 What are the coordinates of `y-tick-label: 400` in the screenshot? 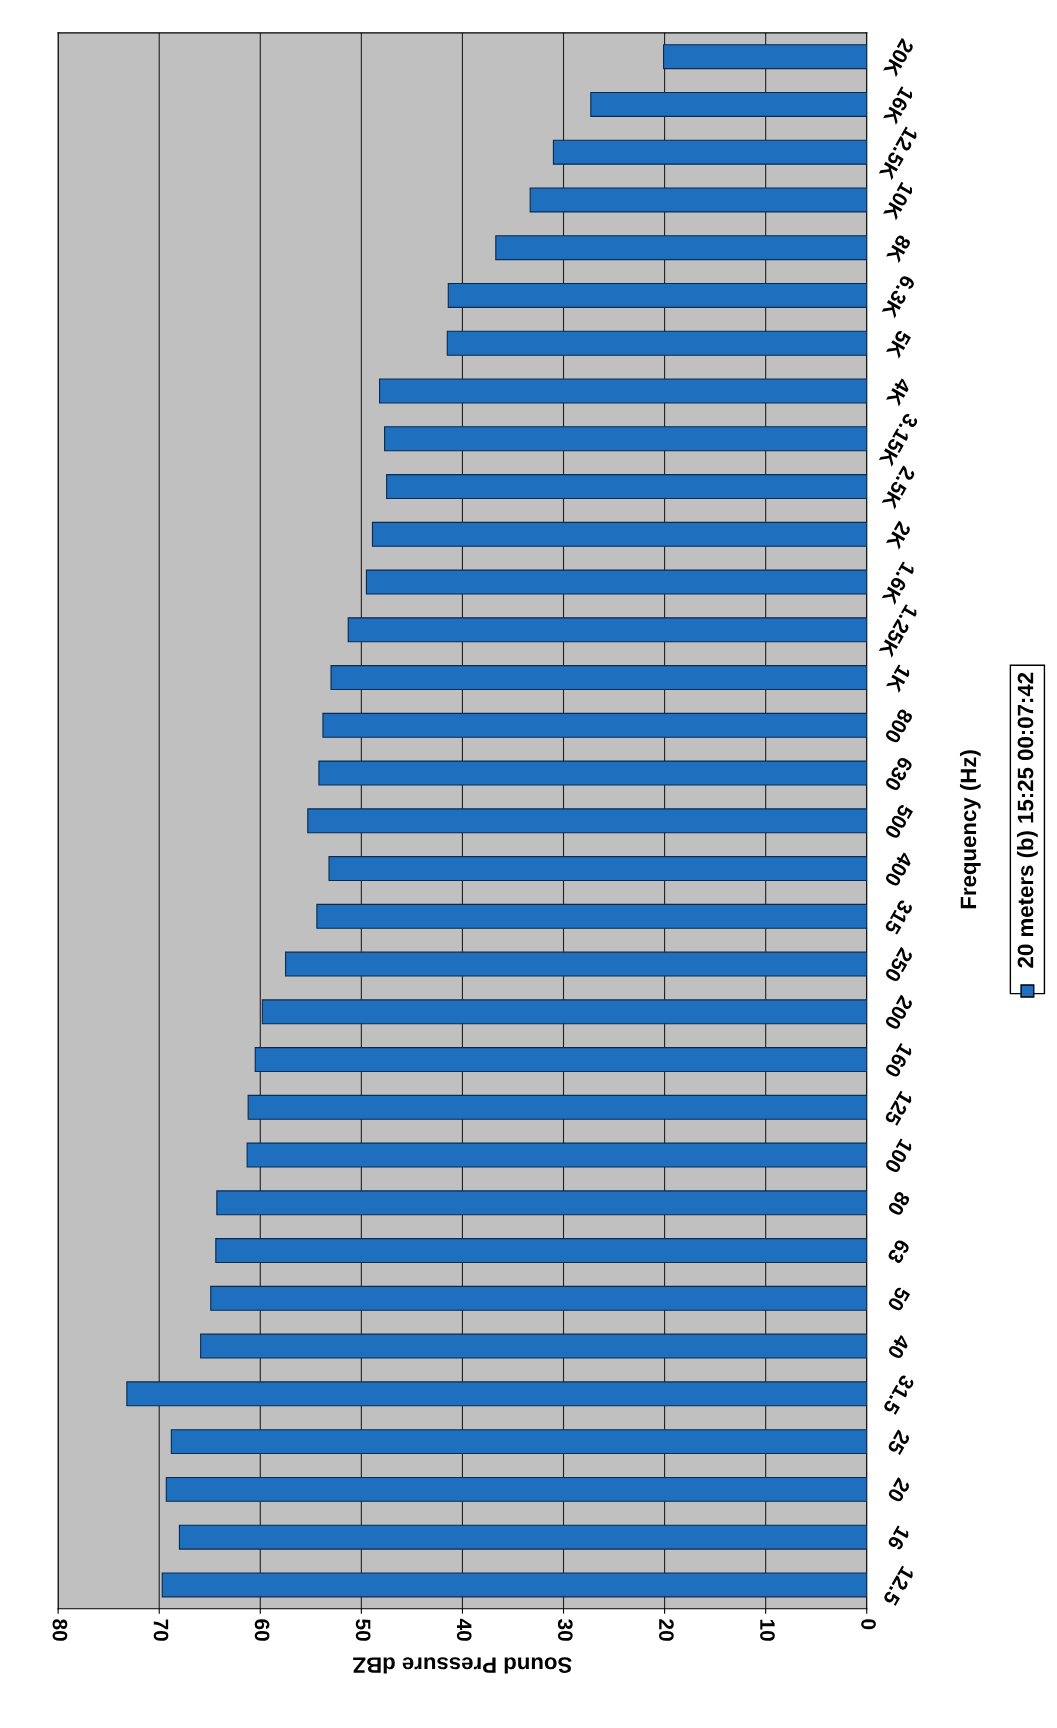 It's located at (899, 869).